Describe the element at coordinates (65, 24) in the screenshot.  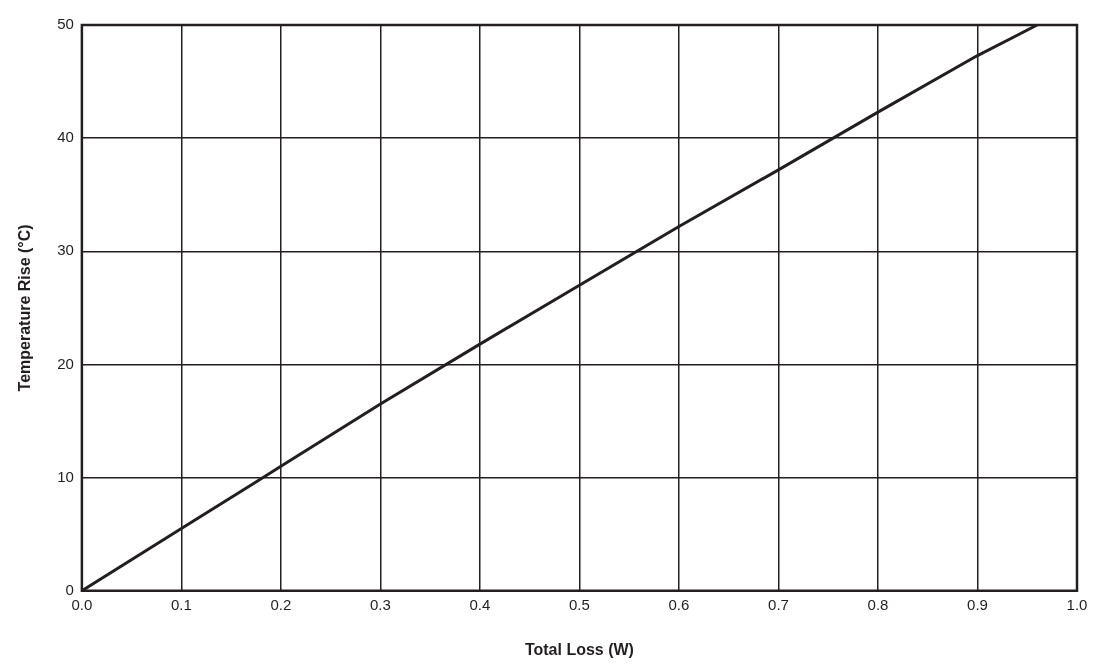
I see `y-tick-label: 50` at that location.